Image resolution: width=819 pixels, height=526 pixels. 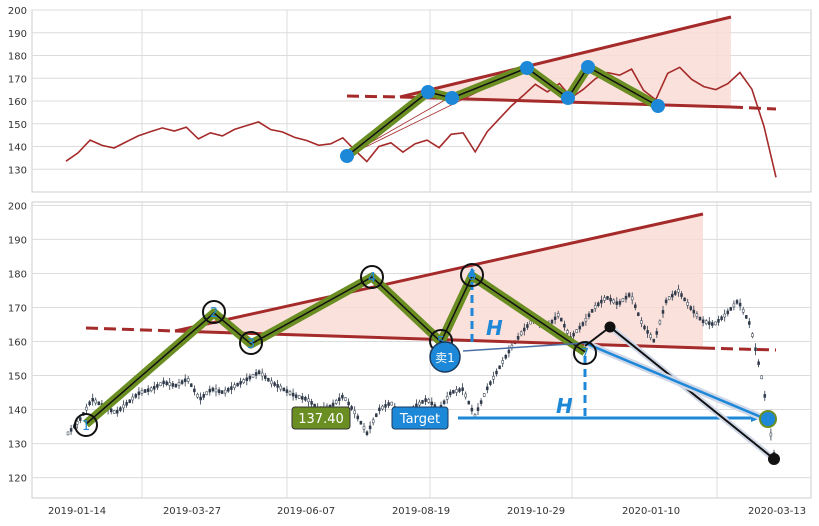 I want to click on pattern-point-label: 2, so click(x=214, y=313).